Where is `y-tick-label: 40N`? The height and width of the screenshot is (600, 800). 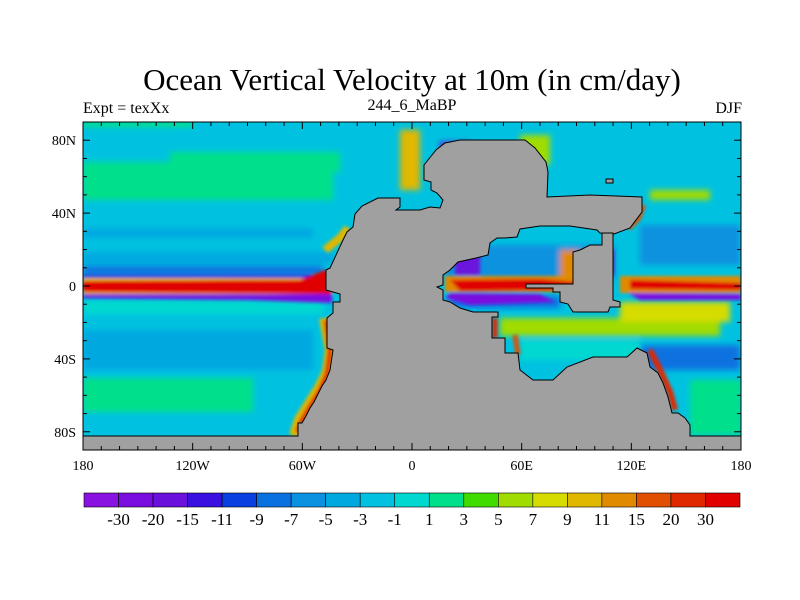 y-tick-label: 40N is located at coordinates (64, 214).